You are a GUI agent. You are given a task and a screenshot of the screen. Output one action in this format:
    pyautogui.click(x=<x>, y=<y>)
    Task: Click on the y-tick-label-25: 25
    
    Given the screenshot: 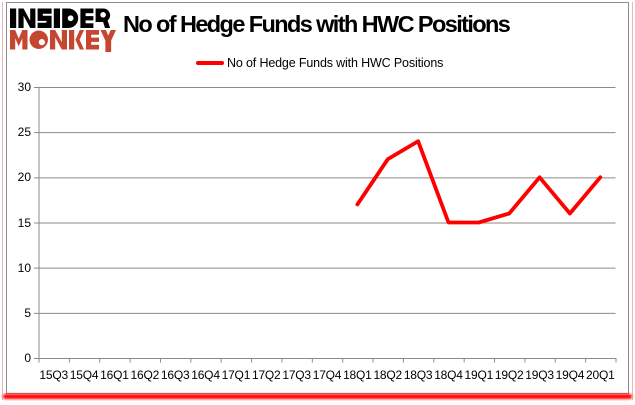 What is the action you would take?
    pyautogui.click(x=24, y=132)
    